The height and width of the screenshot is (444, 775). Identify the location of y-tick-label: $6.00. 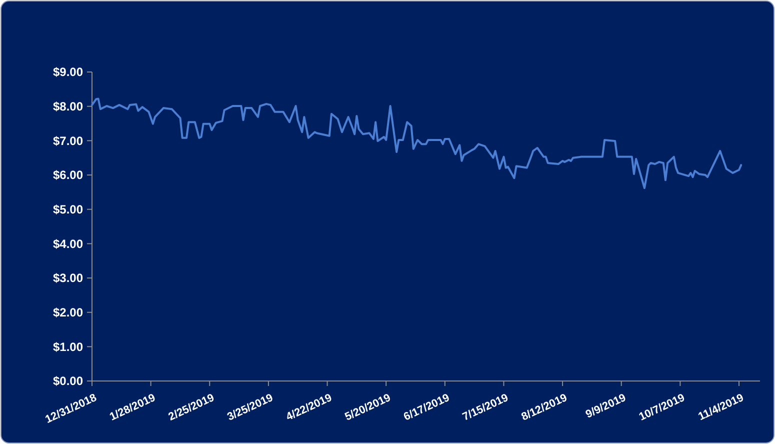
(68, 175).